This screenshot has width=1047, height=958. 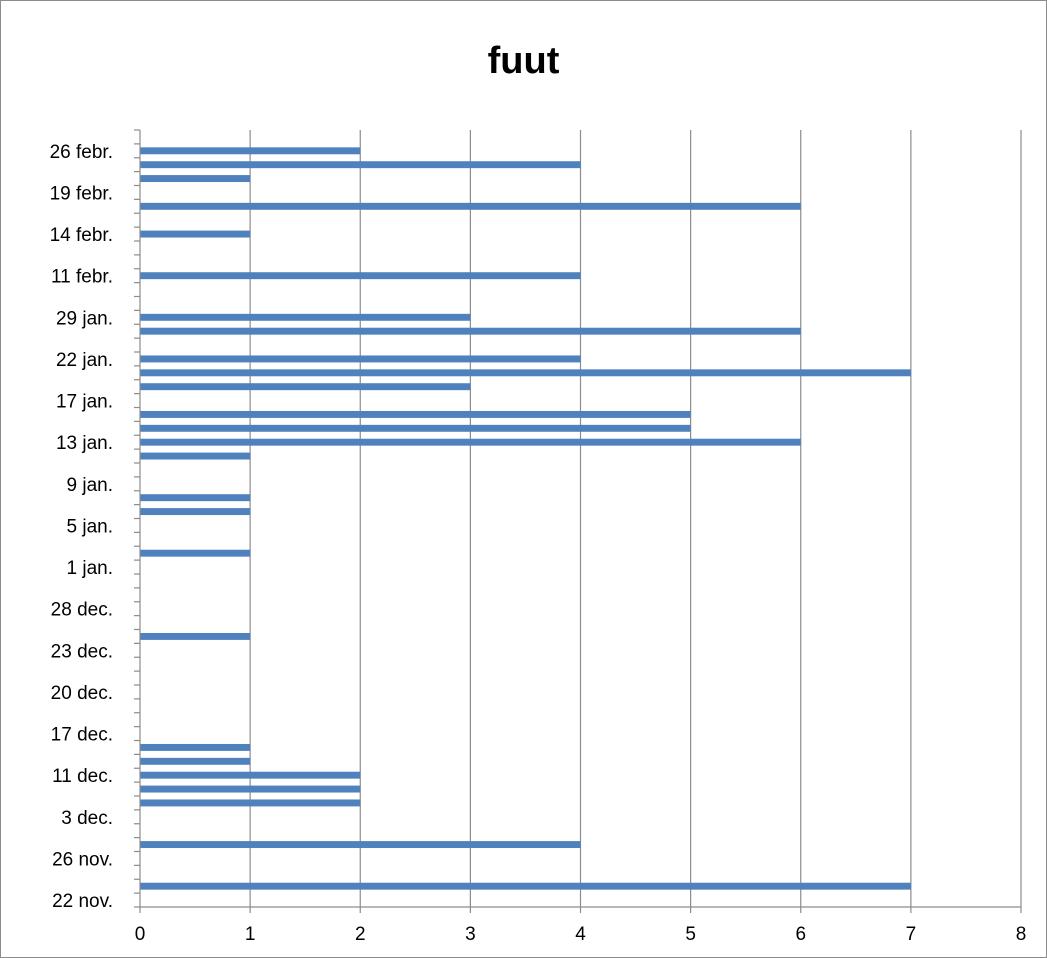 What do you see at coordinates (82, 901) in the screenshot?
I see `y-tick-label: 22 nov.` at bounding box center [82, 901].